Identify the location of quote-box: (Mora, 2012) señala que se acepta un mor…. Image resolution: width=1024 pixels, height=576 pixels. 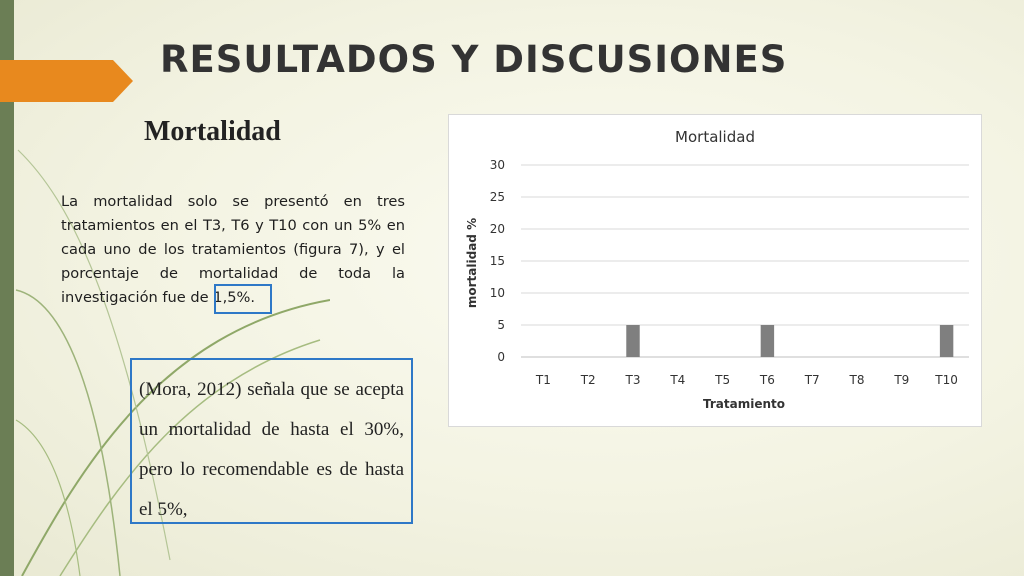
(271, 441).